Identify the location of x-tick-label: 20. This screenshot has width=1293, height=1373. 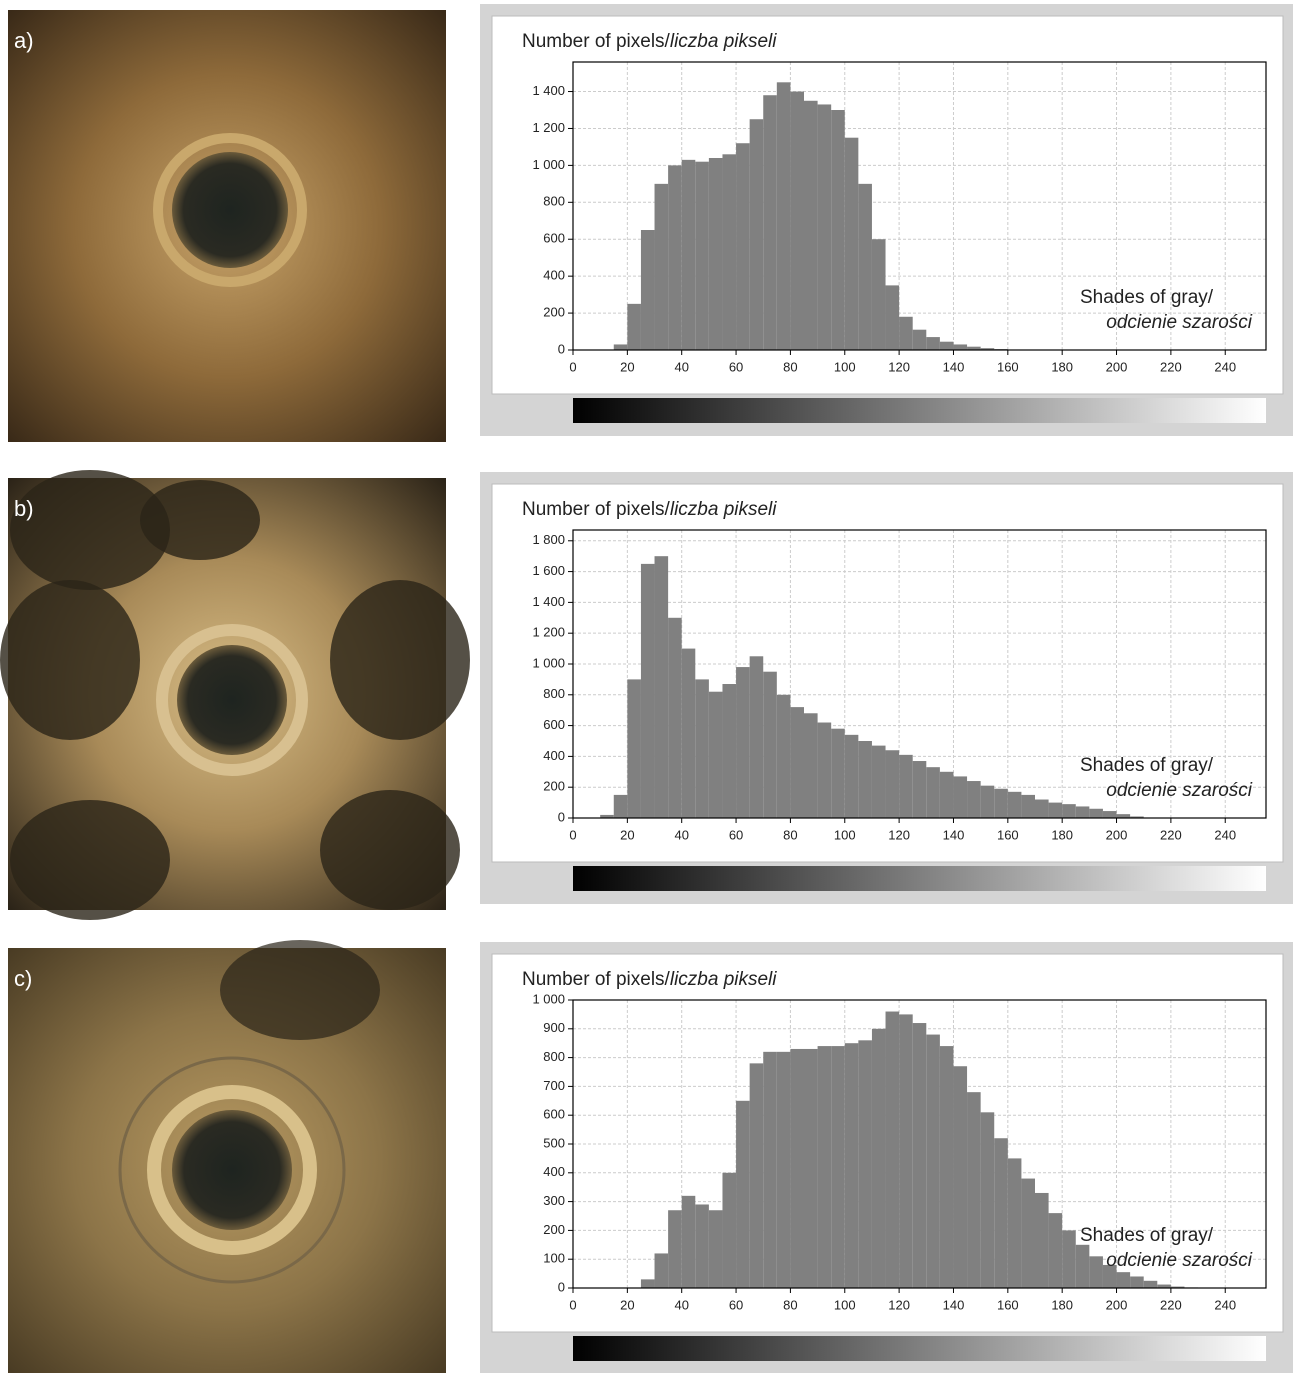
(627, 366).